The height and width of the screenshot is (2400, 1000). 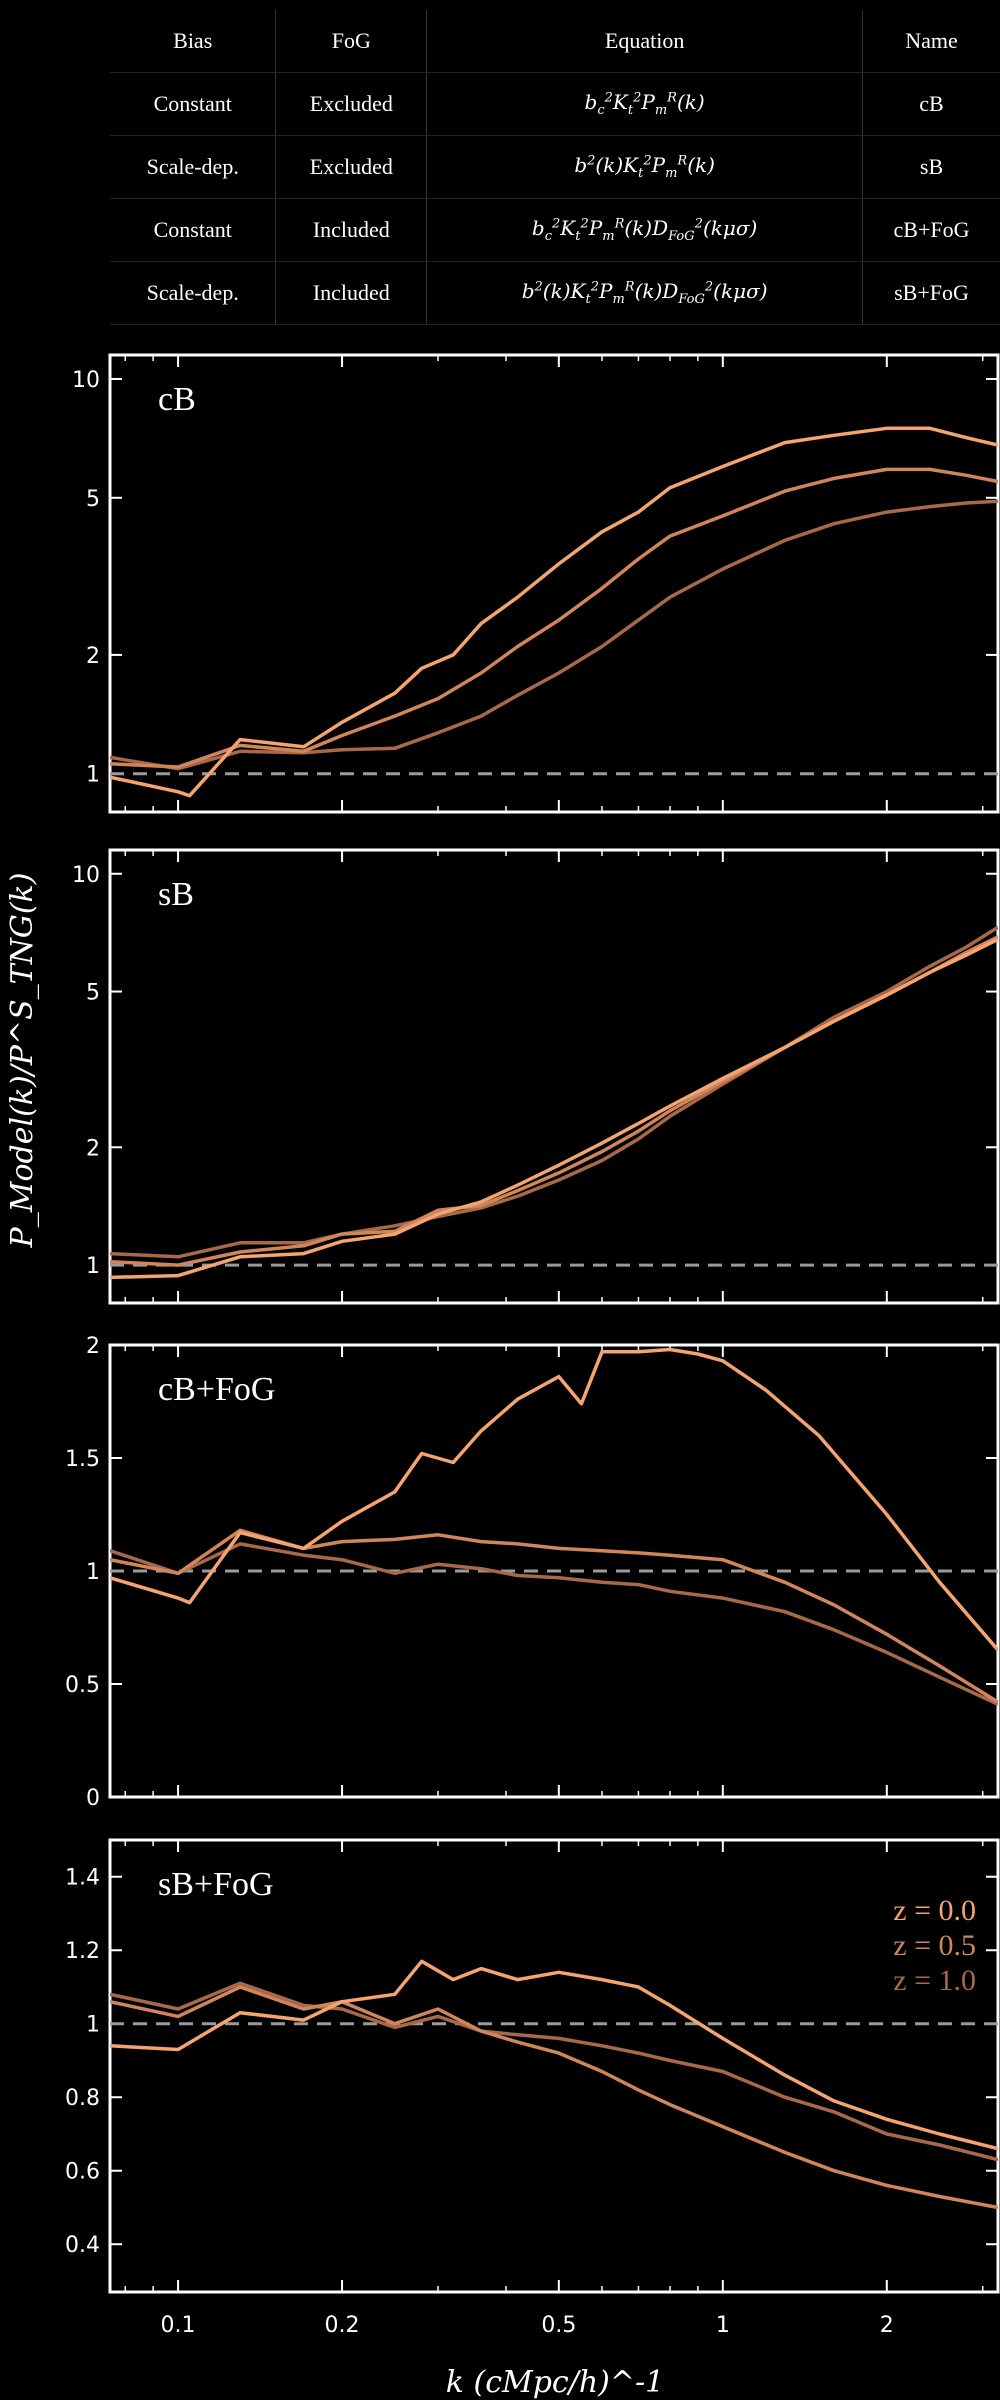 What do you see at coordinates (558, 2325) in the screenshot?
I see `x-tick-label: 0.5` at bounding box center [558, 2325].